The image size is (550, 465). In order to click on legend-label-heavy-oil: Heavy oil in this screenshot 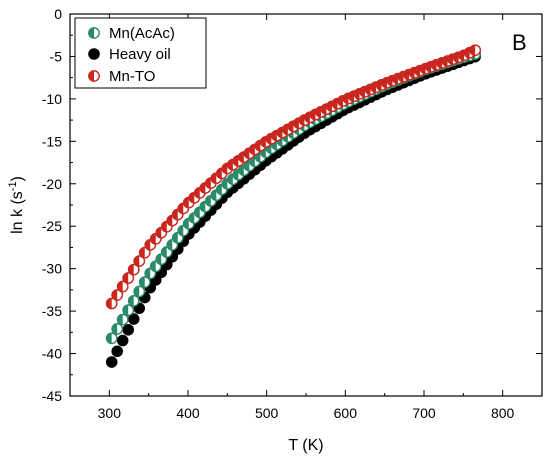, I will do `click(140, 54)`.